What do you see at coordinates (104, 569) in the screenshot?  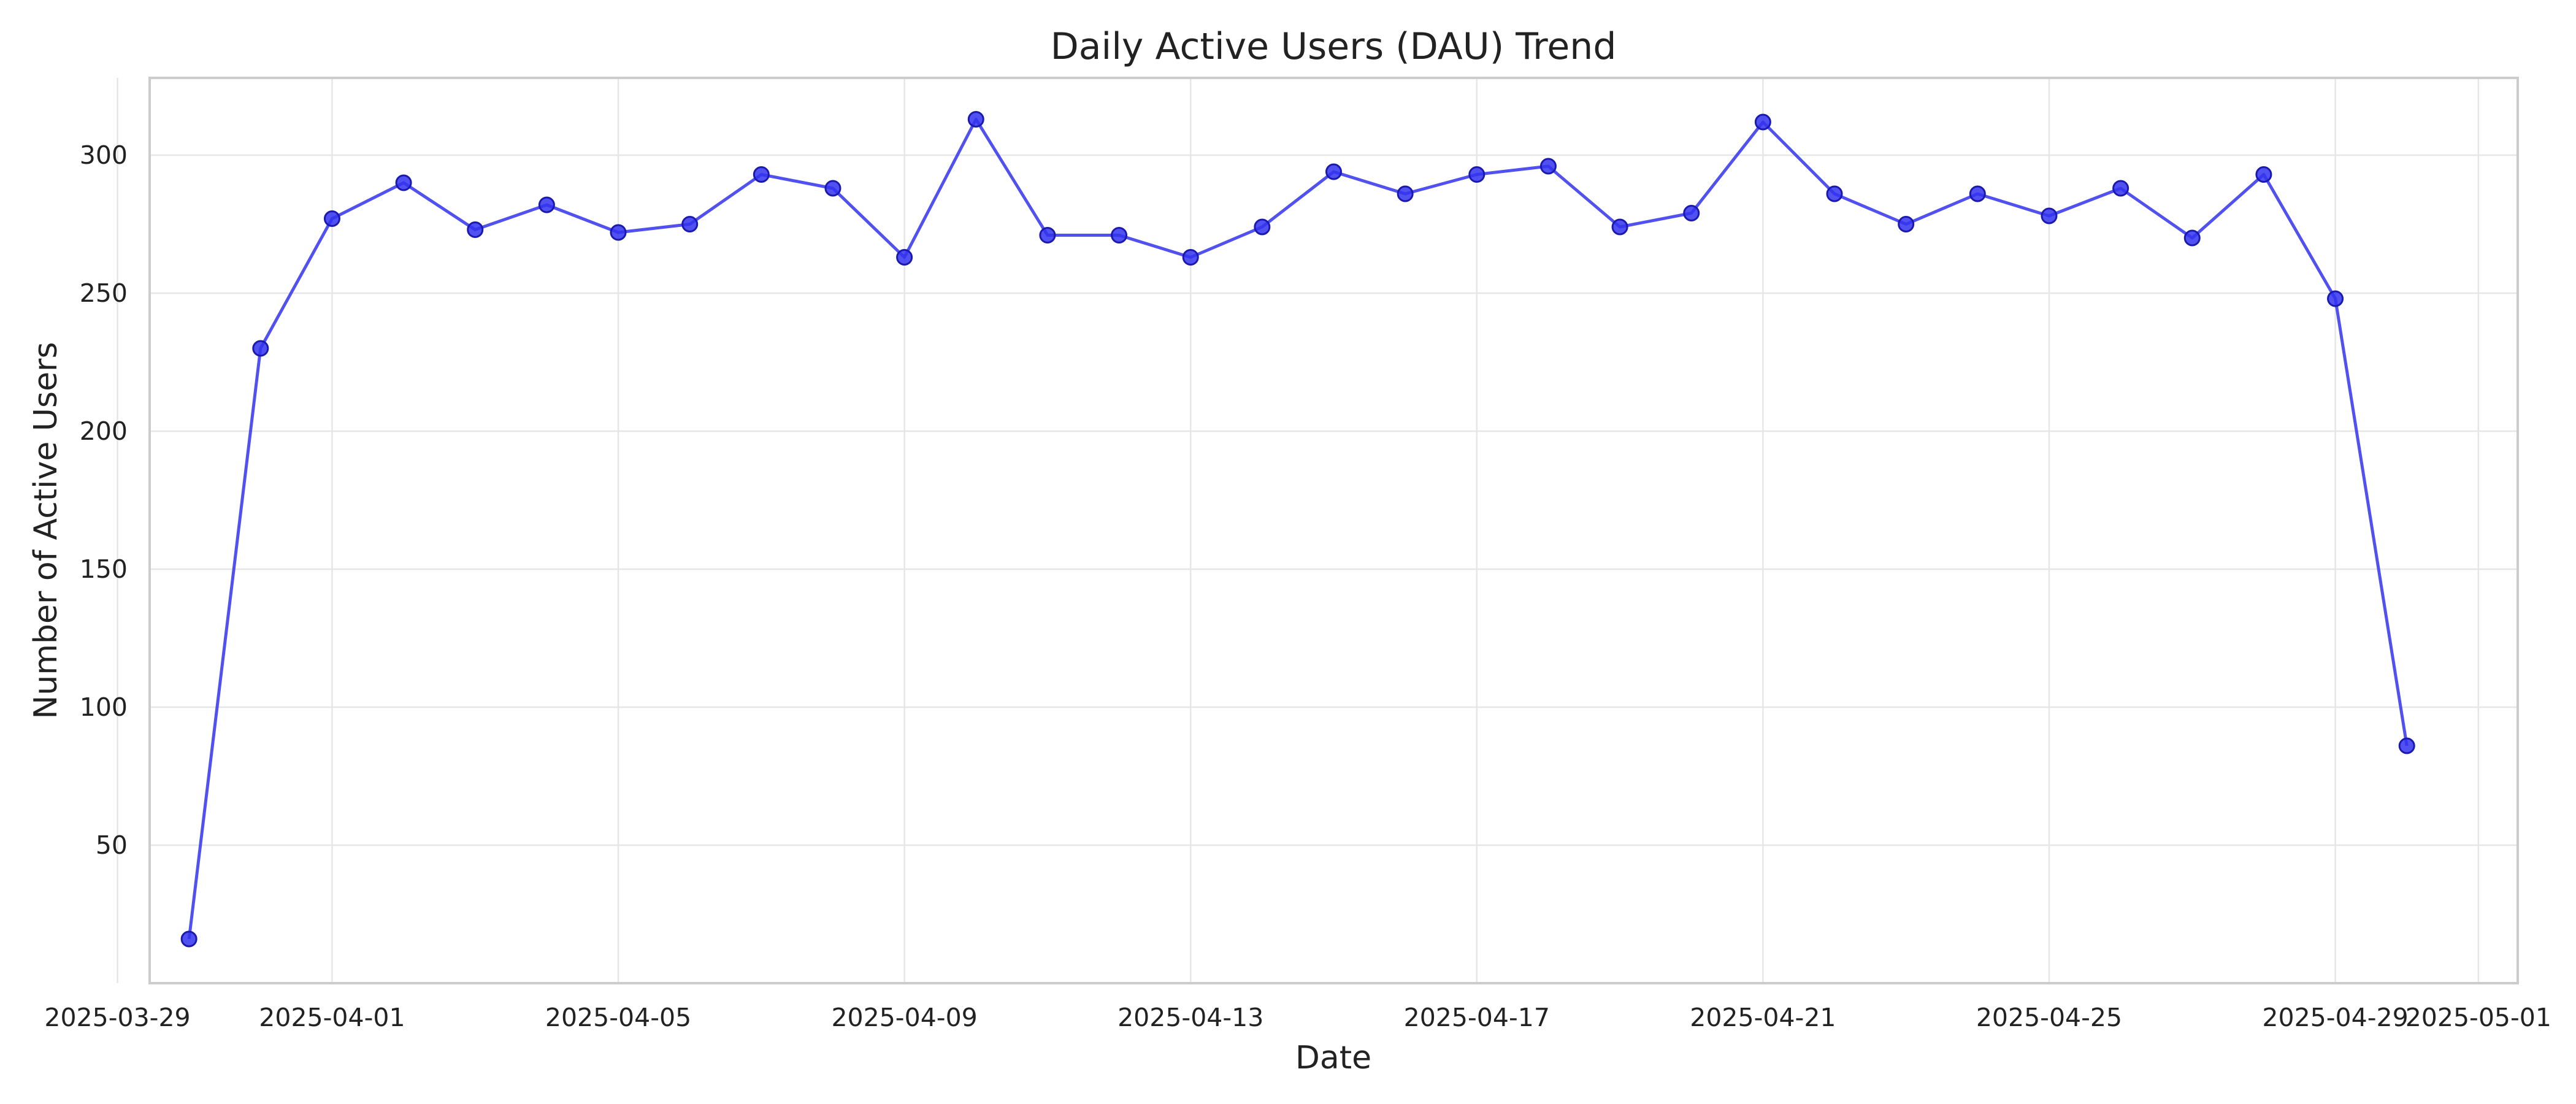 I see `y-tick-label: 150` at bounding box center [104, 569].